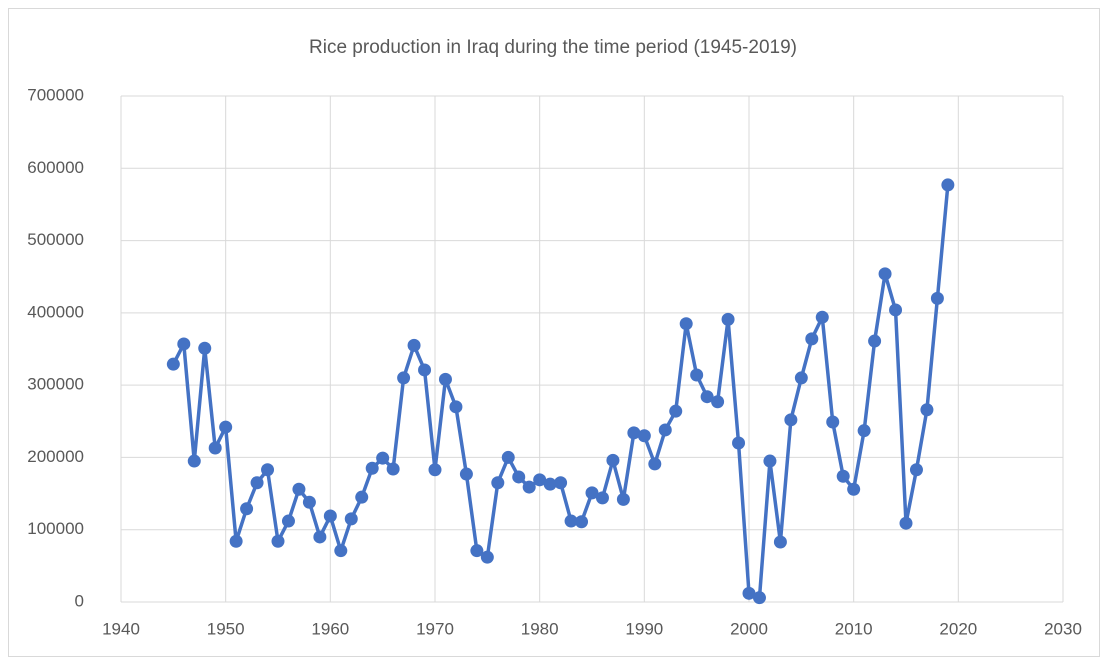  I want to click on y-tick-label: 400000, so click(55, 311).